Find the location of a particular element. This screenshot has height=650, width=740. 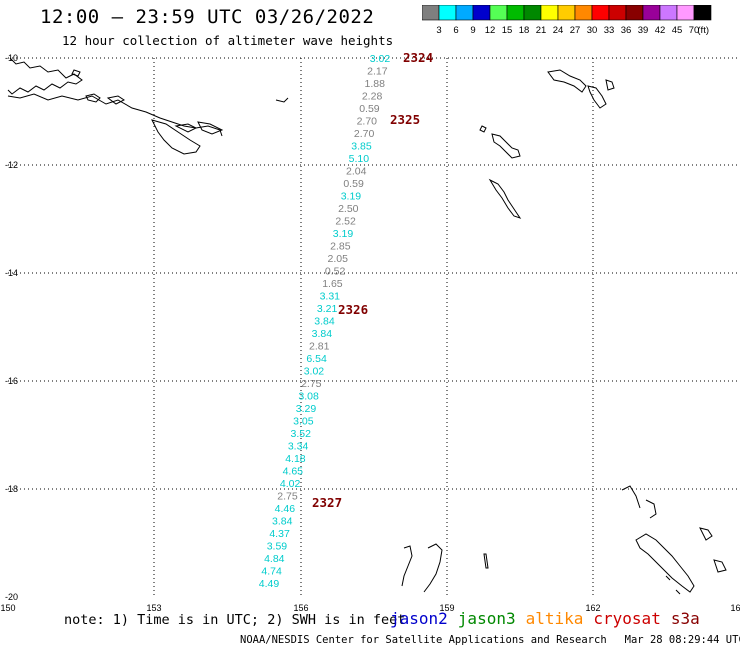

reef-indispensable is located at coordinates (505, 198).